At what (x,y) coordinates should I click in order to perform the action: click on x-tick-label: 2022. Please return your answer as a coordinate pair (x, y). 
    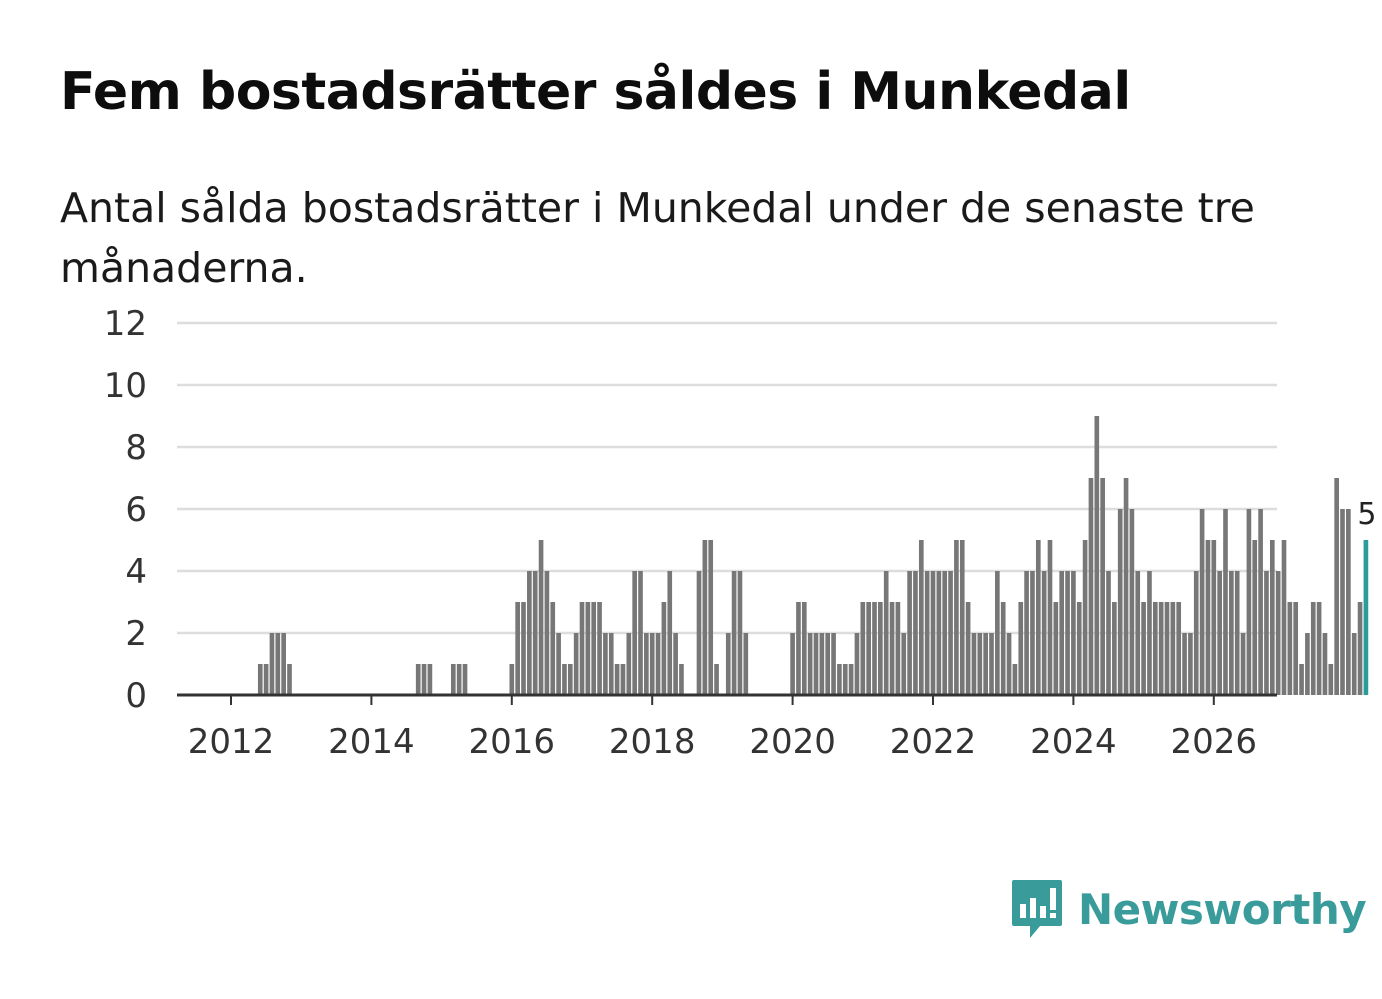
    Looking at the image, I should click on (933, 742).